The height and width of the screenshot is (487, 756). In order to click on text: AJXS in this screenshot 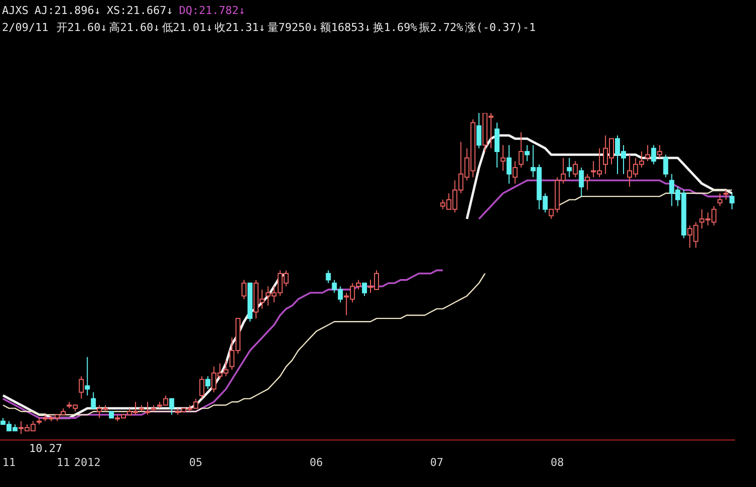, I will do `click(15, 10)`.